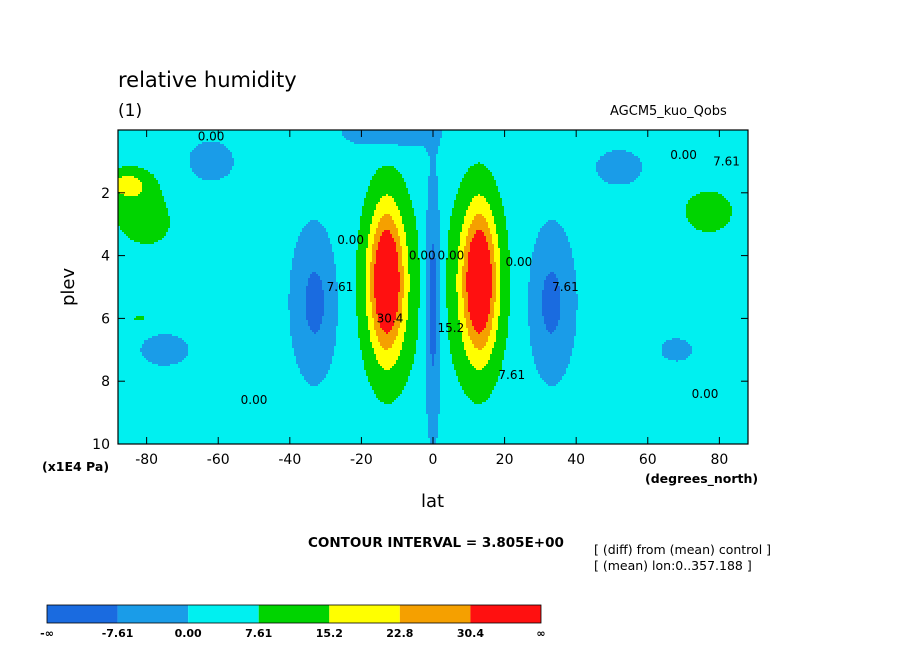 The width and height of the screenshot is (904, 654). Describe the element at coordinates (433, 501) in the screenshot. I see `x-axis-label: lat` at that location.